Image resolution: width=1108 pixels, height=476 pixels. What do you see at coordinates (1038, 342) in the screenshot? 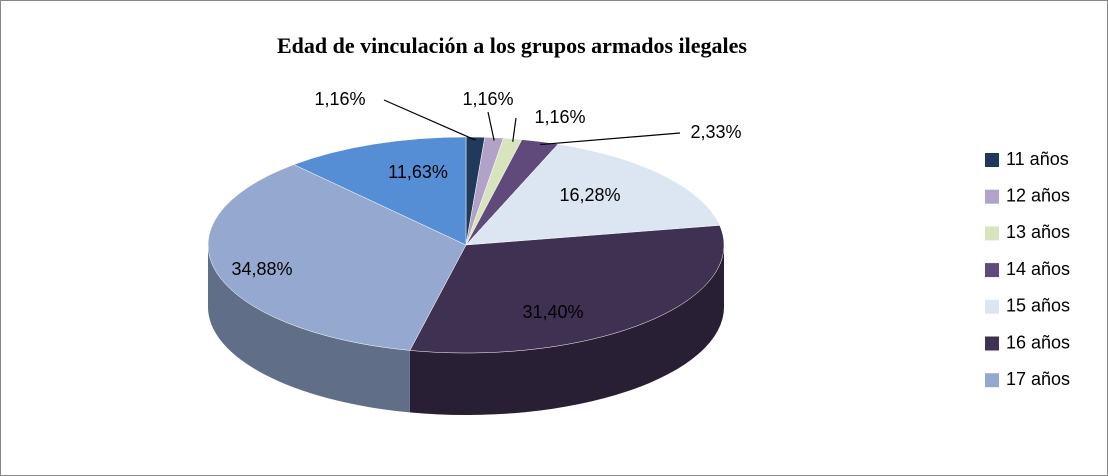
I see `legend-label: 16 años` at bounding box center [1038, 342].